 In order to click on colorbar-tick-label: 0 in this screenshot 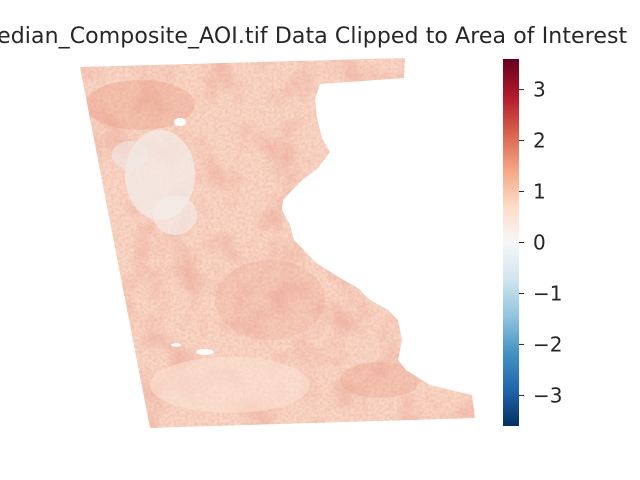, I will do `click(539, 243)`.